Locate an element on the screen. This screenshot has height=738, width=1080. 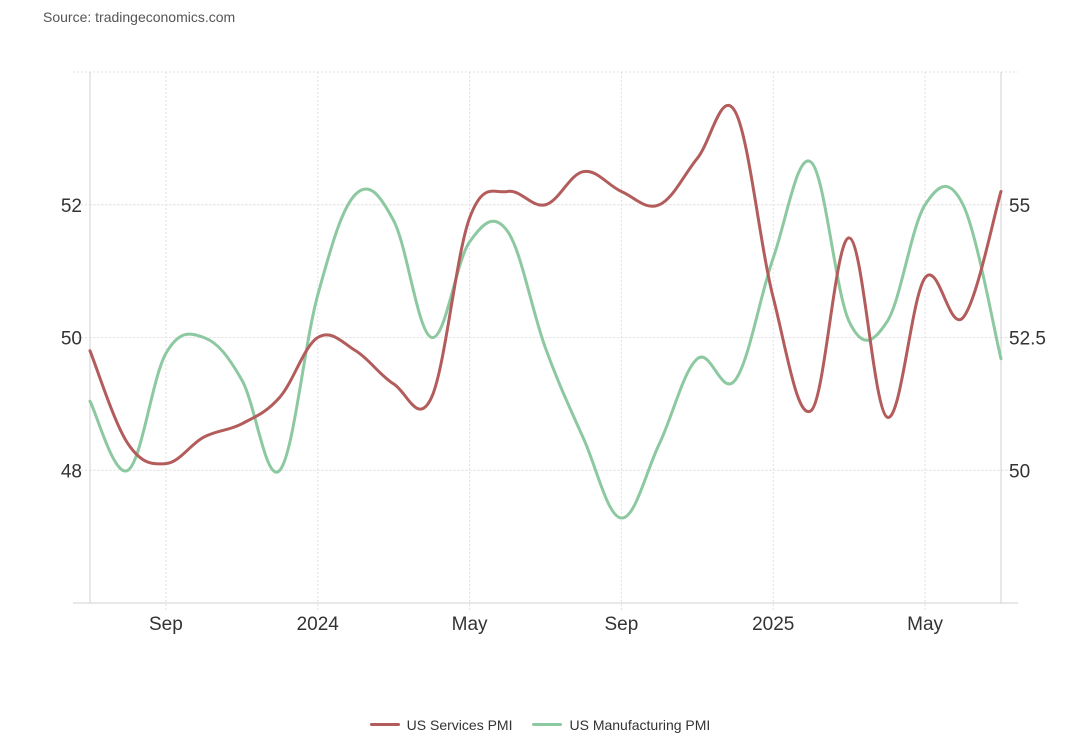
legend-label: US Services PMI is located at coordinates (459, 724).